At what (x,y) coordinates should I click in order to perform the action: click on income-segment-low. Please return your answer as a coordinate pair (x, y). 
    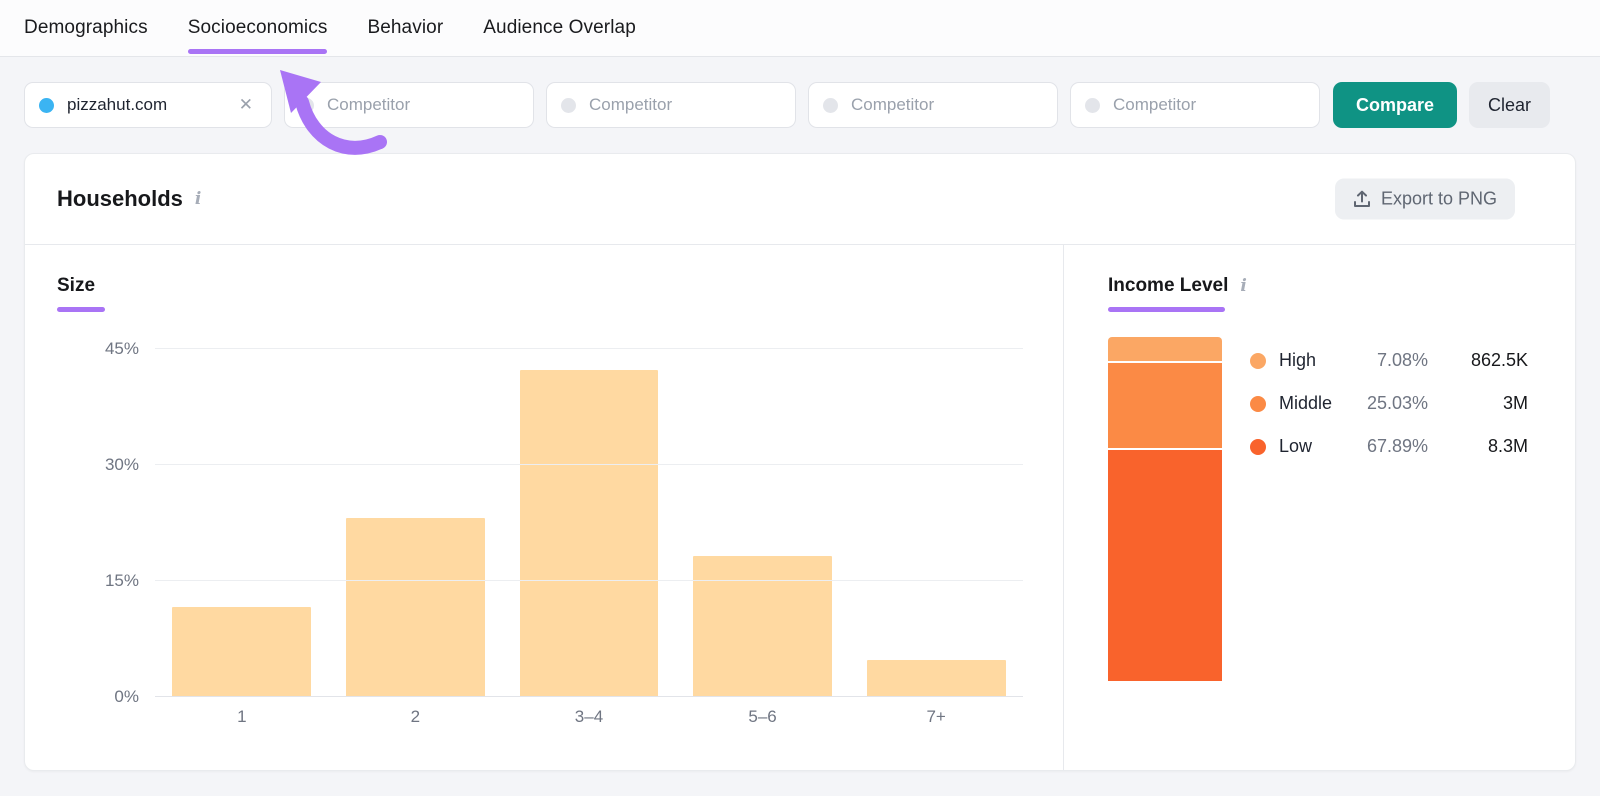
    Looking at the image, I should click on (1165, 566).